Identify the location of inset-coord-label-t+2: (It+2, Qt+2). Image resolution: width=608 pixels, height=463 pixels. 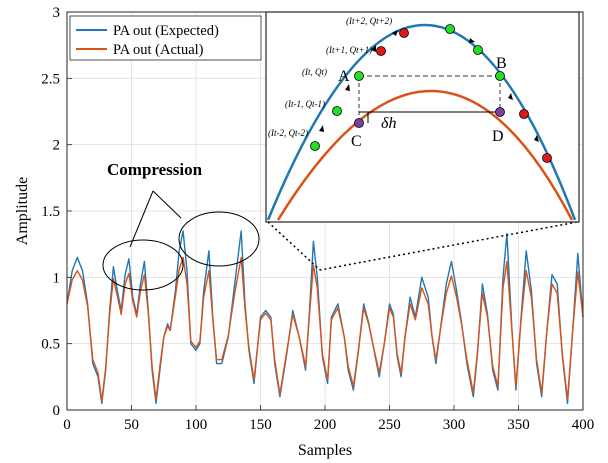
(369, 21).